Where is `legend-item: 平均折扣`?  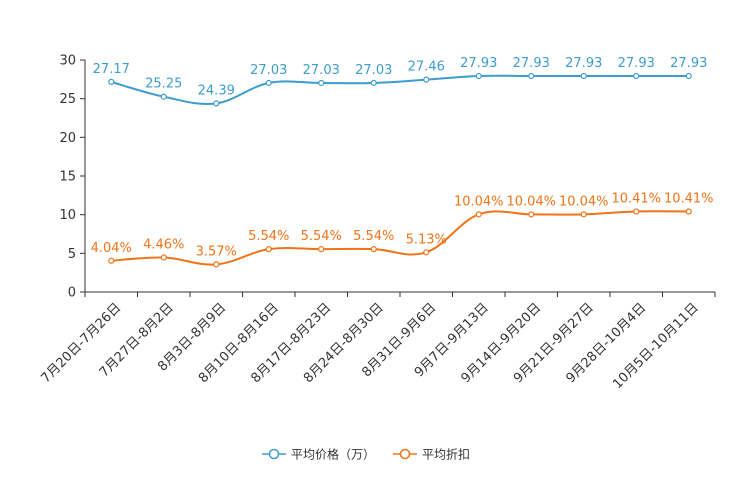
legend-item: 平均折扣 is located at coordinates (431, 454).